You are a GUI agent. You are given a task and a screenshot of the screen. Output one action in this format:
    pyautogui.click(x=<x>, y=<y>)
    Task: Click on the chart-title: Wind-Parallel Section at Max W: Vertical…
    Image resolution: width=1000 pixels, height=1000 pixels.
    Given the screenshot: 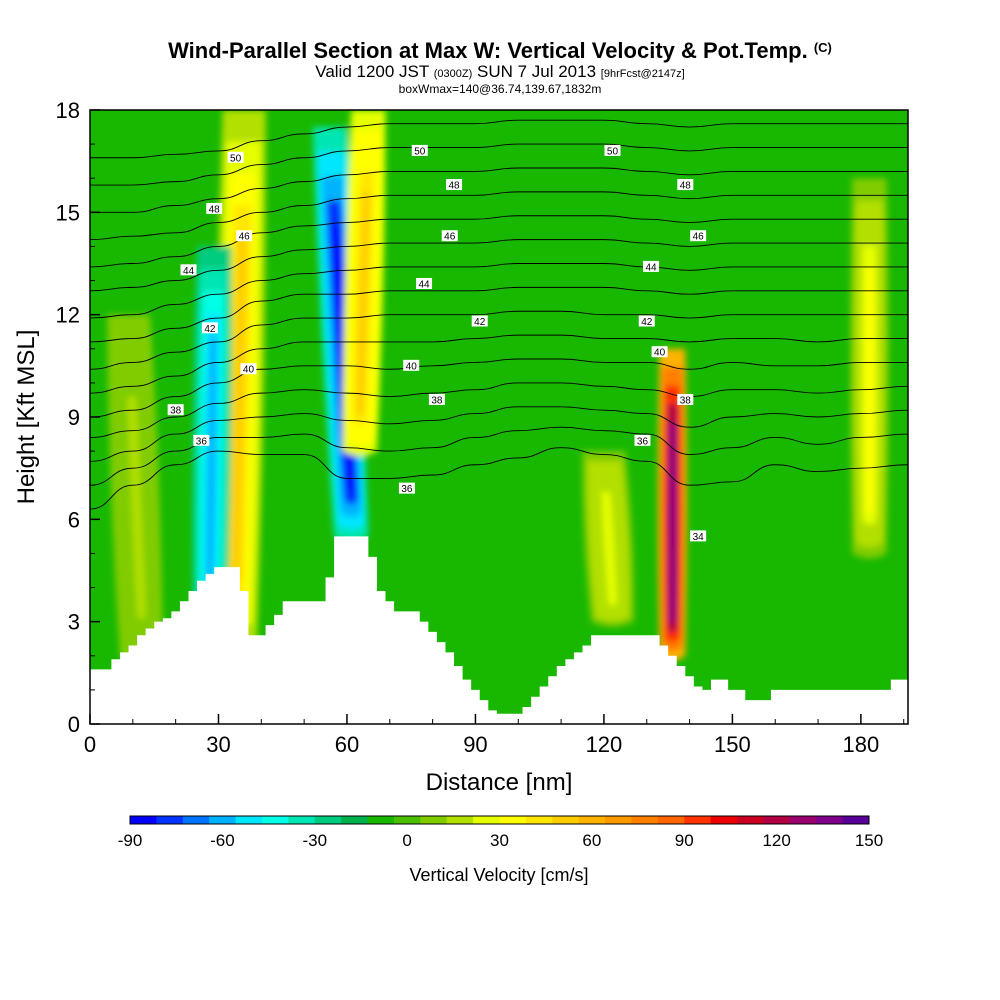 What is the action you would take?
    pyautogui.click(x=500, y=49)
    